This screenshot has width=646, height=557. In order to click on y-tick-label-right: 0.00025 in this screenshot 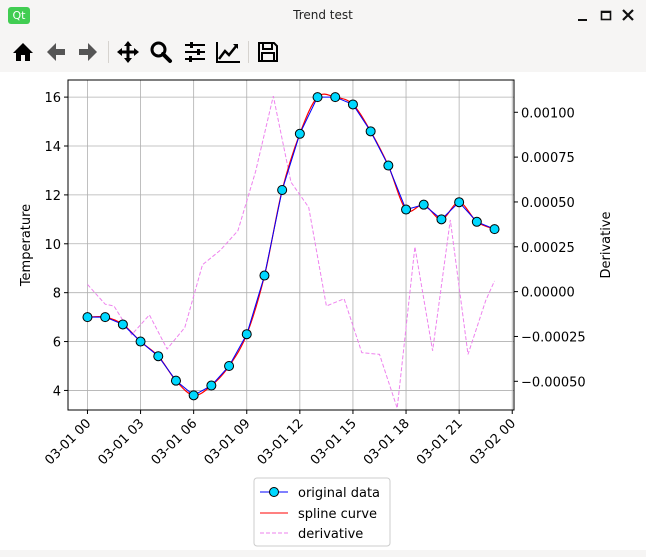, I will do `click(548, 248)`.